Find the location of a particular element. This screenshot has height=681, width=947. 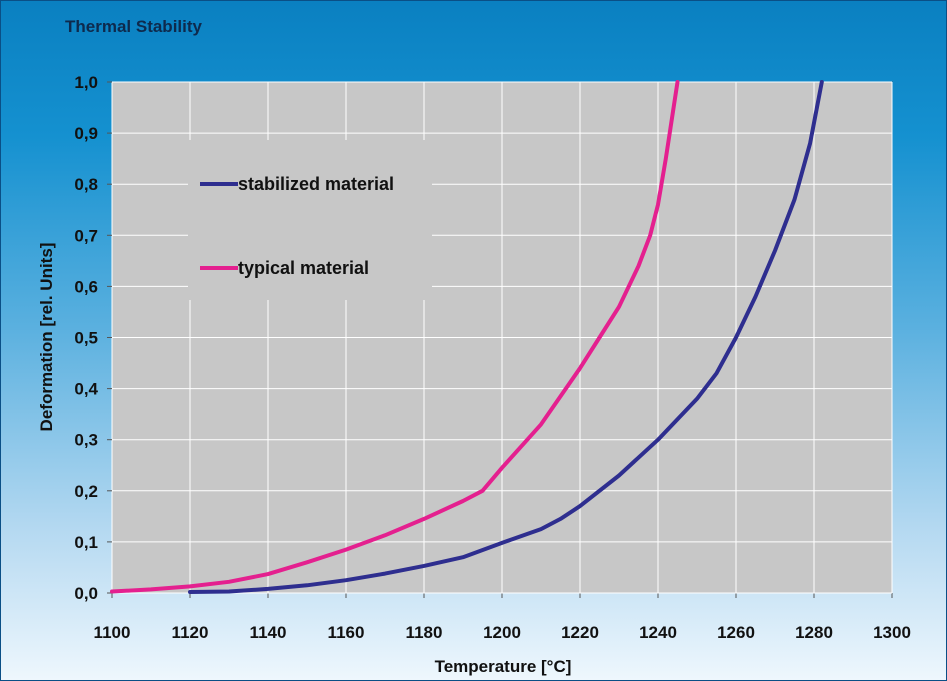

x-axis-label: Temperature [°C] is located at coordinates (503, 666).